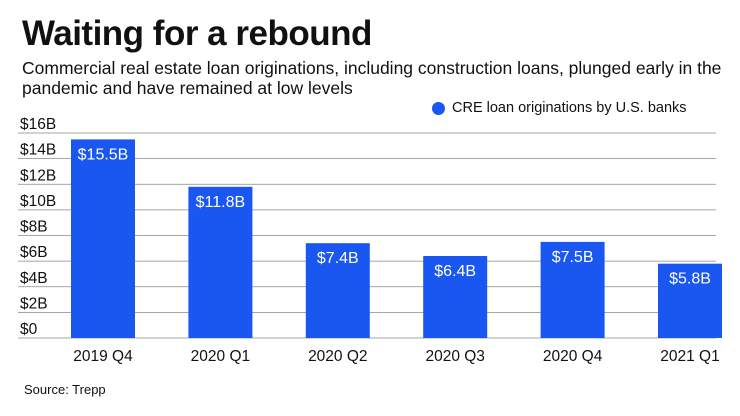  Describe the element at coordinates (34, 252) in the screenshot. I see `y-tick-label: $6B` at that location.